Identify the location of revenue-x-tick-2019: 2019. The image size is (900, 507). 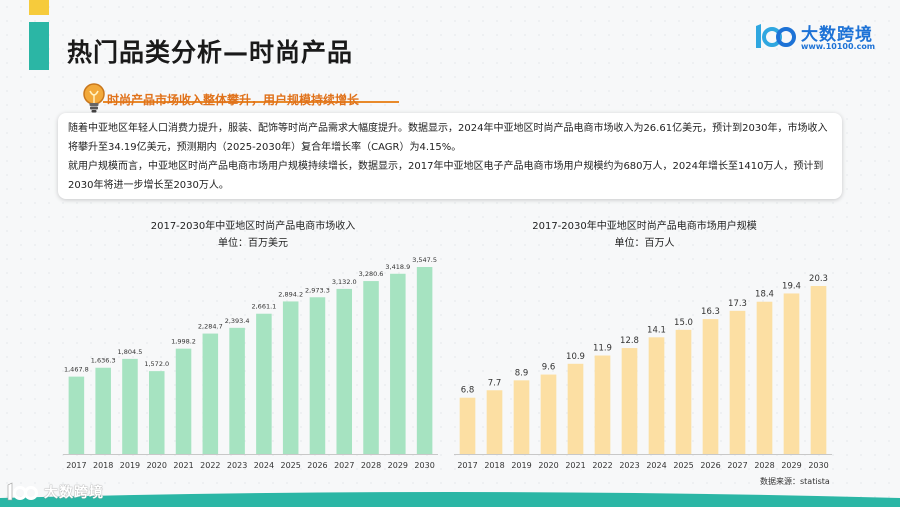
(130, 465).